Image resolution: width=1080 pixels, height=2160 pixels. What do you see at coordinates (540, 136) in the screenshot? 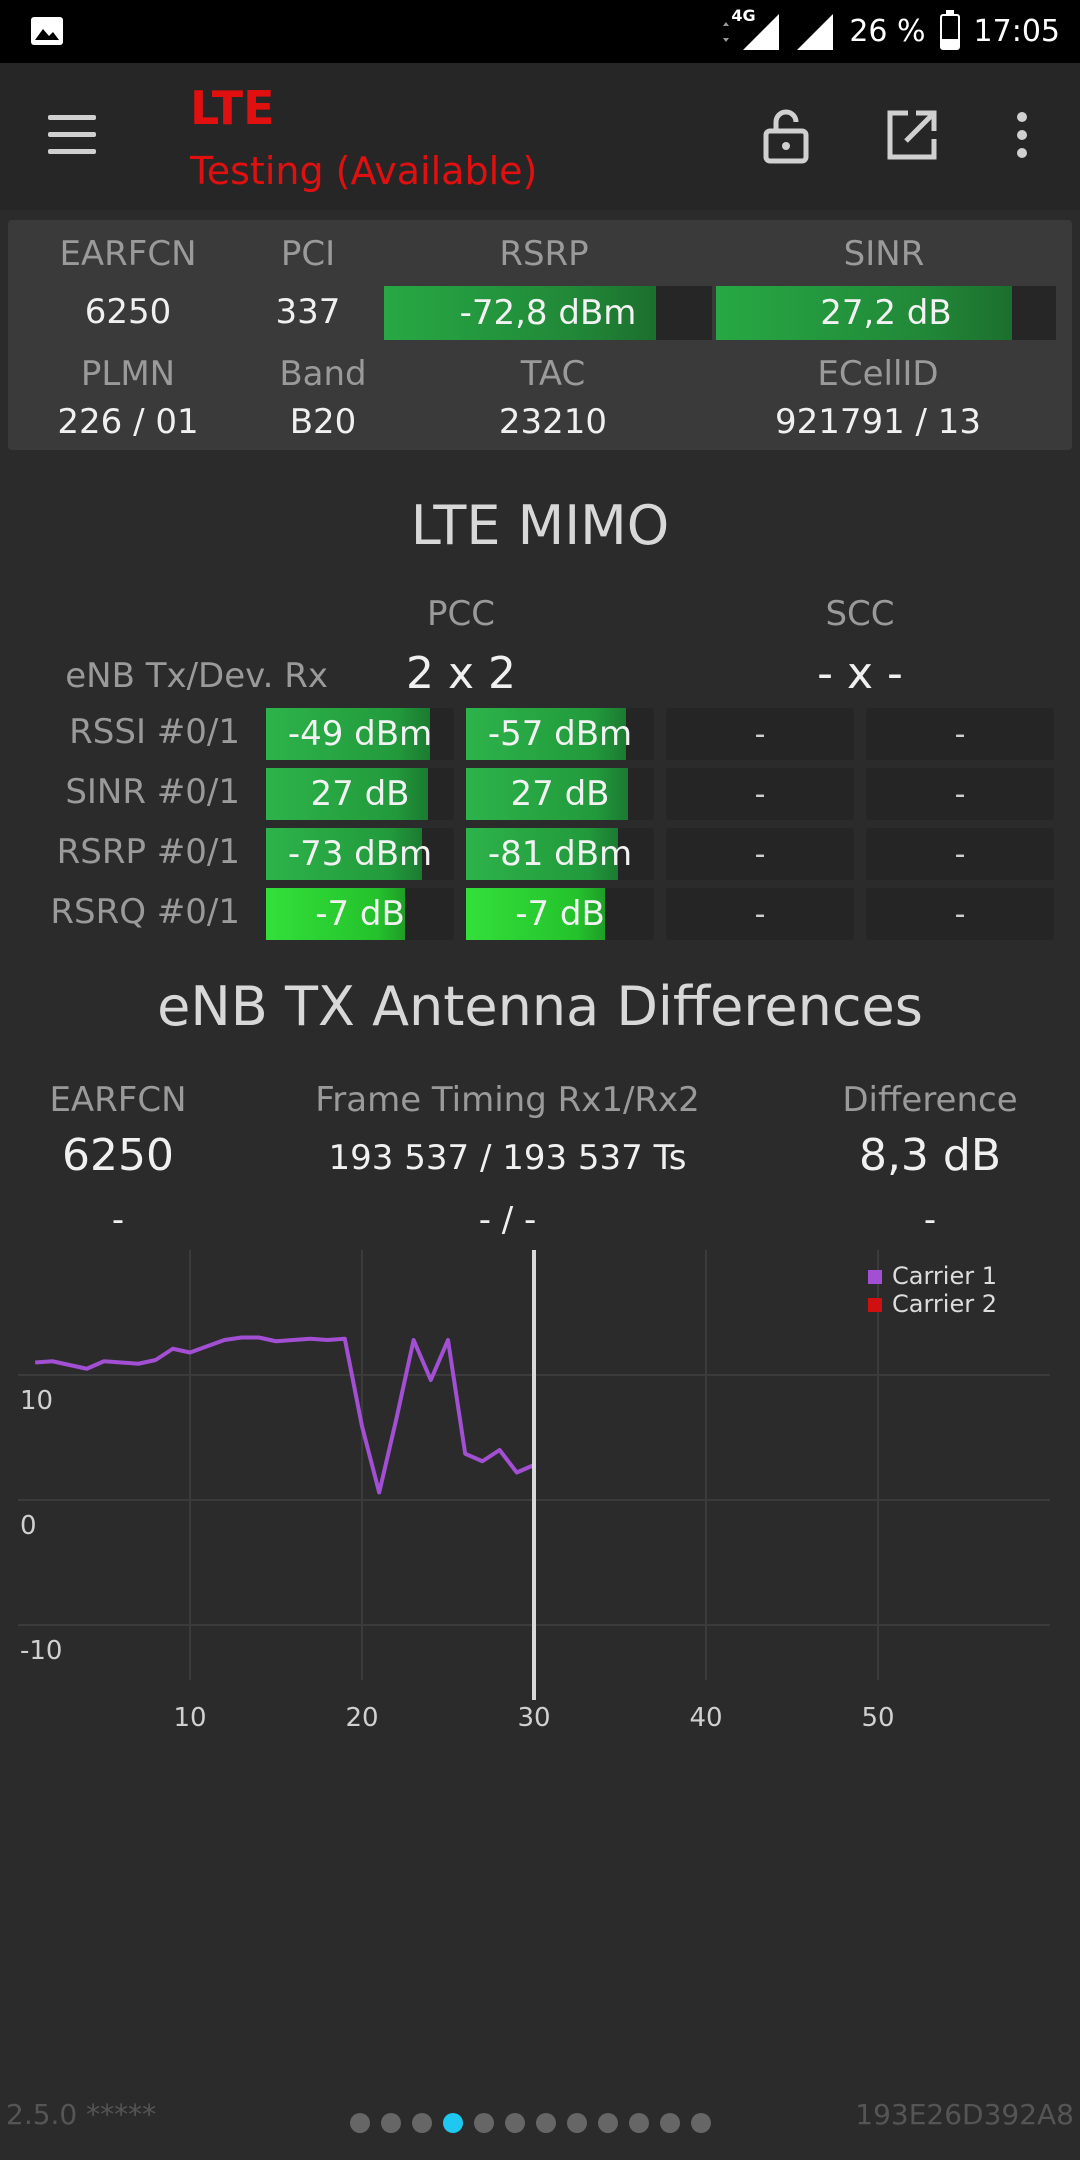
I see `app-bar: LTE Testing (Available)` at bounding box center [540, 136].